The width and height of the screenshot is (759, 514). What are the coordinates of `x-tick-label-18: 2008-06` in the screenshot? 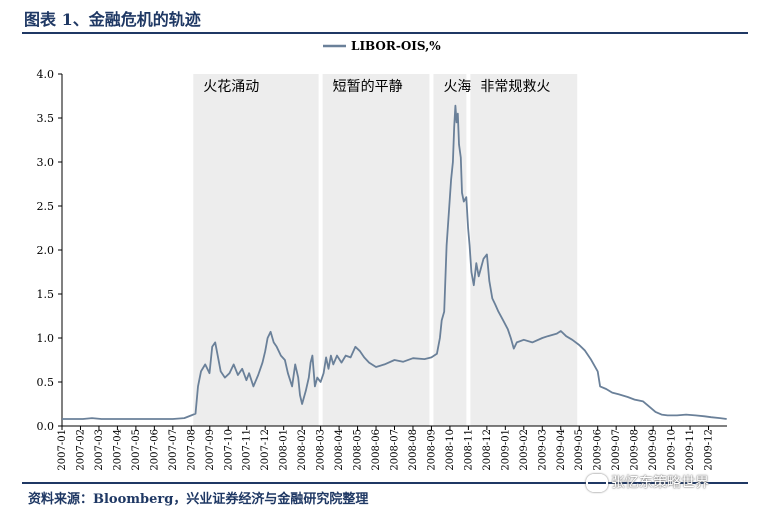 It's located at (376, 450).